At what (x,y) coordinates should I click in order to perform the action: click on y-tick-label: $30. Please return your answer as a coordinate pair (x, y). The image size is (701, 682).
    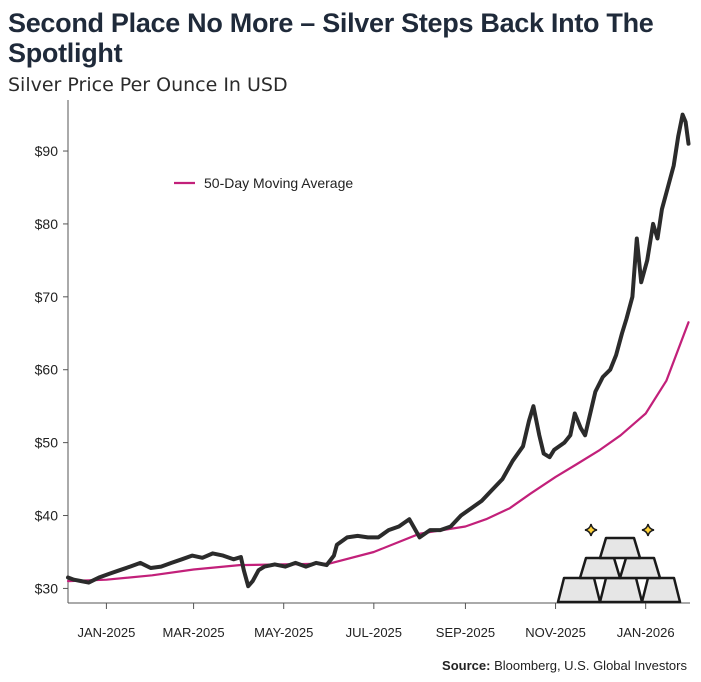
    Looking at the image, I should click on (47, 588).